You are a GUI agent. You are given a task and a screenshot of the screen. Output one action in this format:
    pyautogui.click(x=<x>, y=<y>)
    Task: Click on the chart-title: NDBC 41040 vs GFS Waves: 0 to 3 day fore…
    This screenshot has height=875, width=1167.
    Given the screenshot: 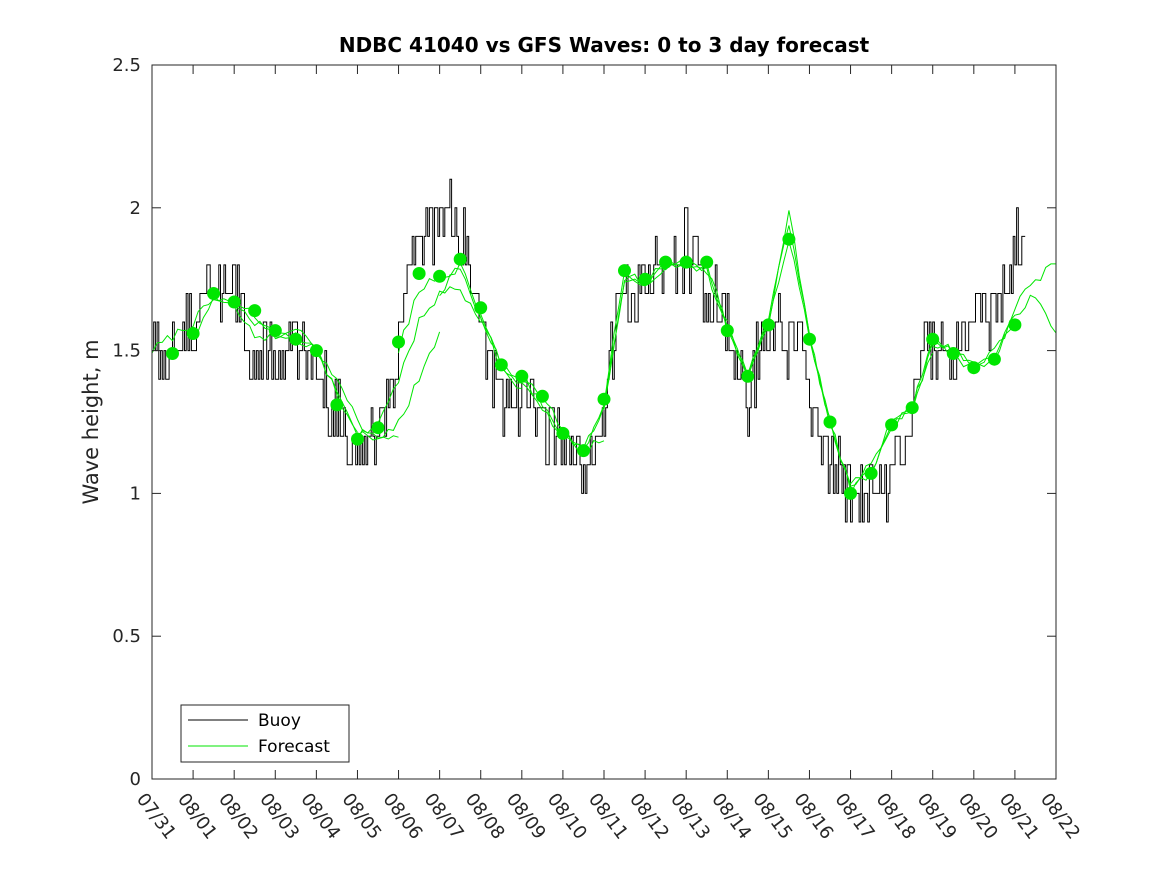 What is the action you would take?
    pyautogui.click(x=604, y=45)
    